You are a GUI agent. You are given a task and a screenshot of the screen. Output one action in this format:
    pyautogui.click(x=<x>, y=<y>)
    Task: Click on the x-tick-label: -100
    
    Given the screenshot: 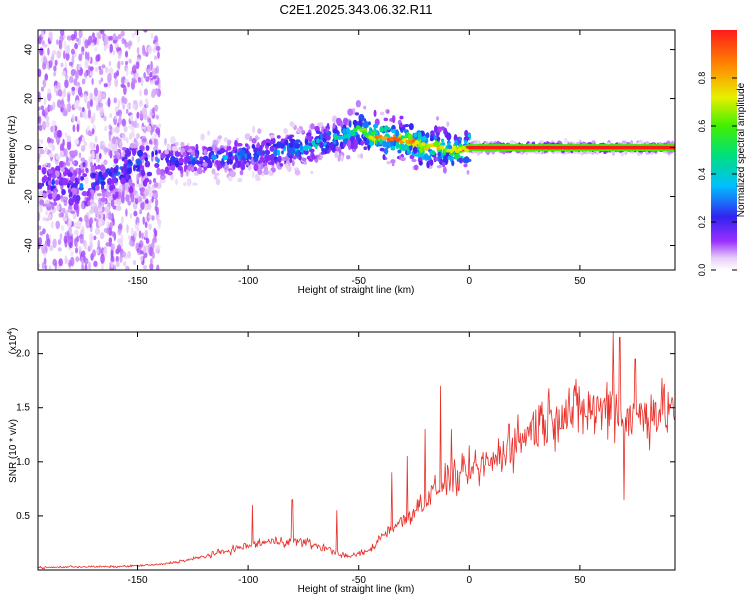 What is the action you would take?
    pyautogui.click(x=248, y=281)
    